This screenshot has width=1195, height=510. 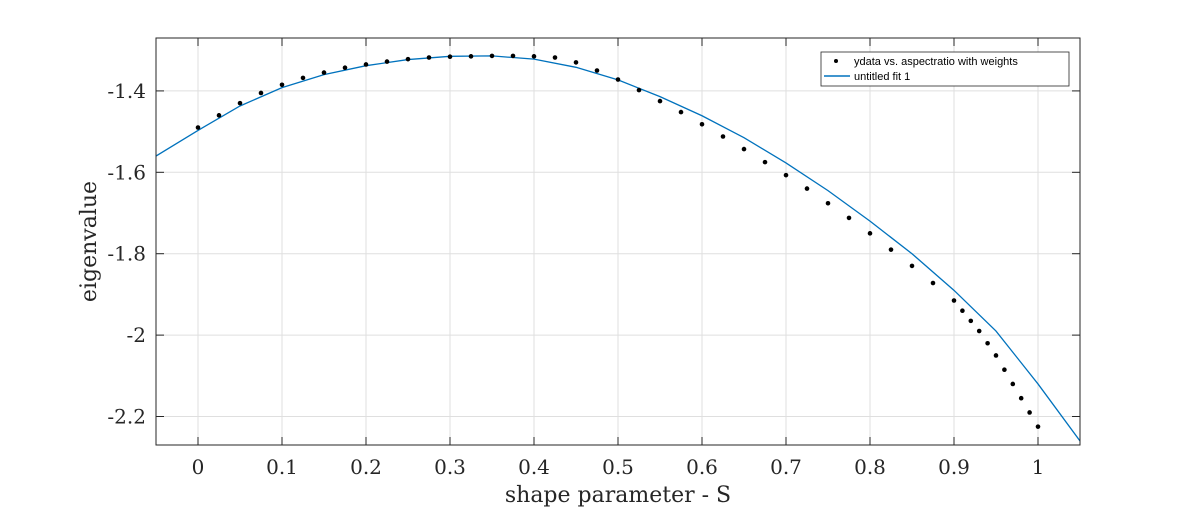 What do you see at coordinates (126, 254) in the screenshot?
I see `y-tick-label: -1.8` at bounding box center [126, 254].